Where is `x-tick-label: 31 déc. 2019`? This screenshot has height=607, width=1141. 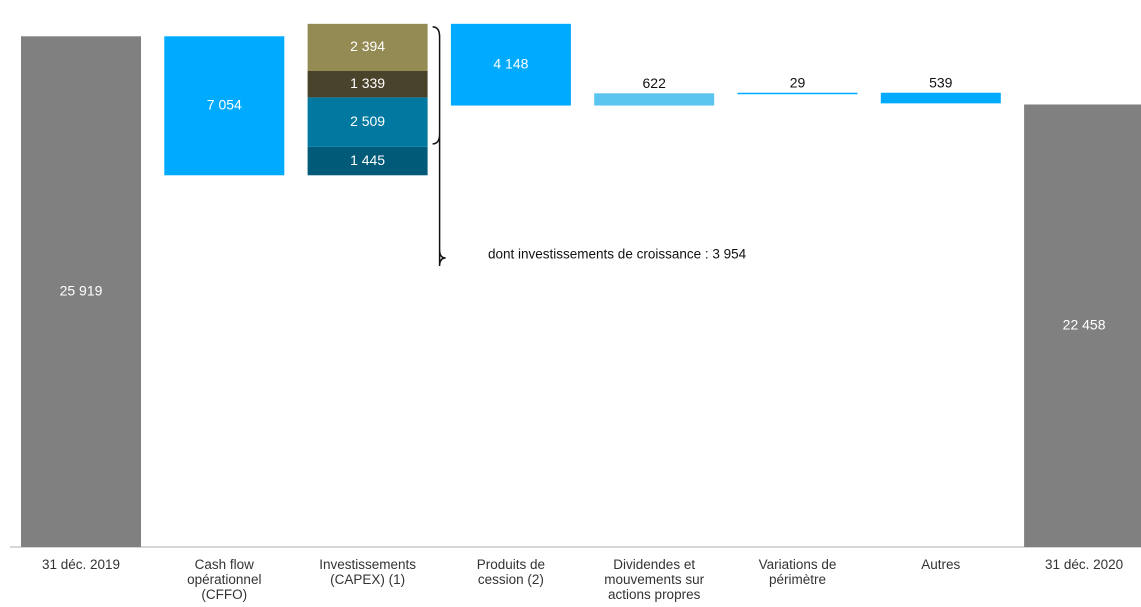 x-tick-label: 31 déc. 2019 is located at coordinates (81, 564).